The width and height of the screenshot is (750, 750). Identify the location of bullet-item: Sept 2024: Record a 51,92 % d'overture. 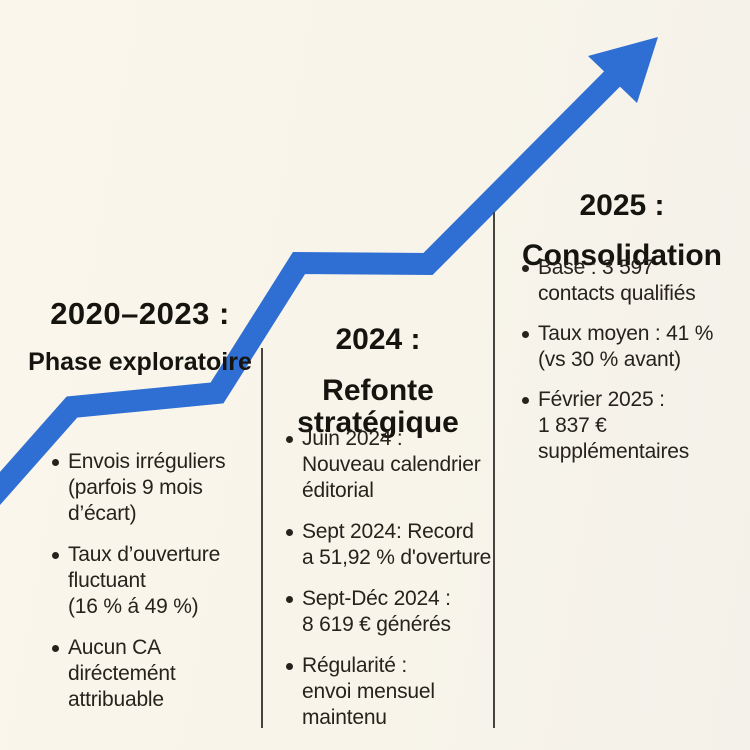
(392, 545).